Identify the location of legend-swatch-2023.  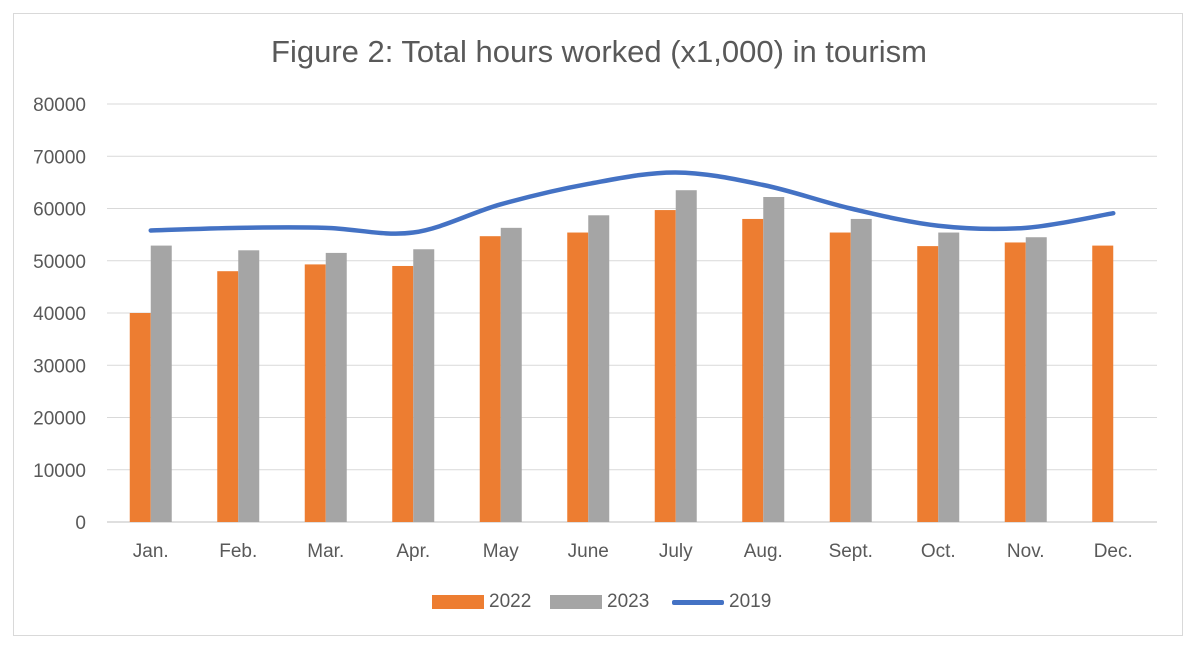
(576, 602).